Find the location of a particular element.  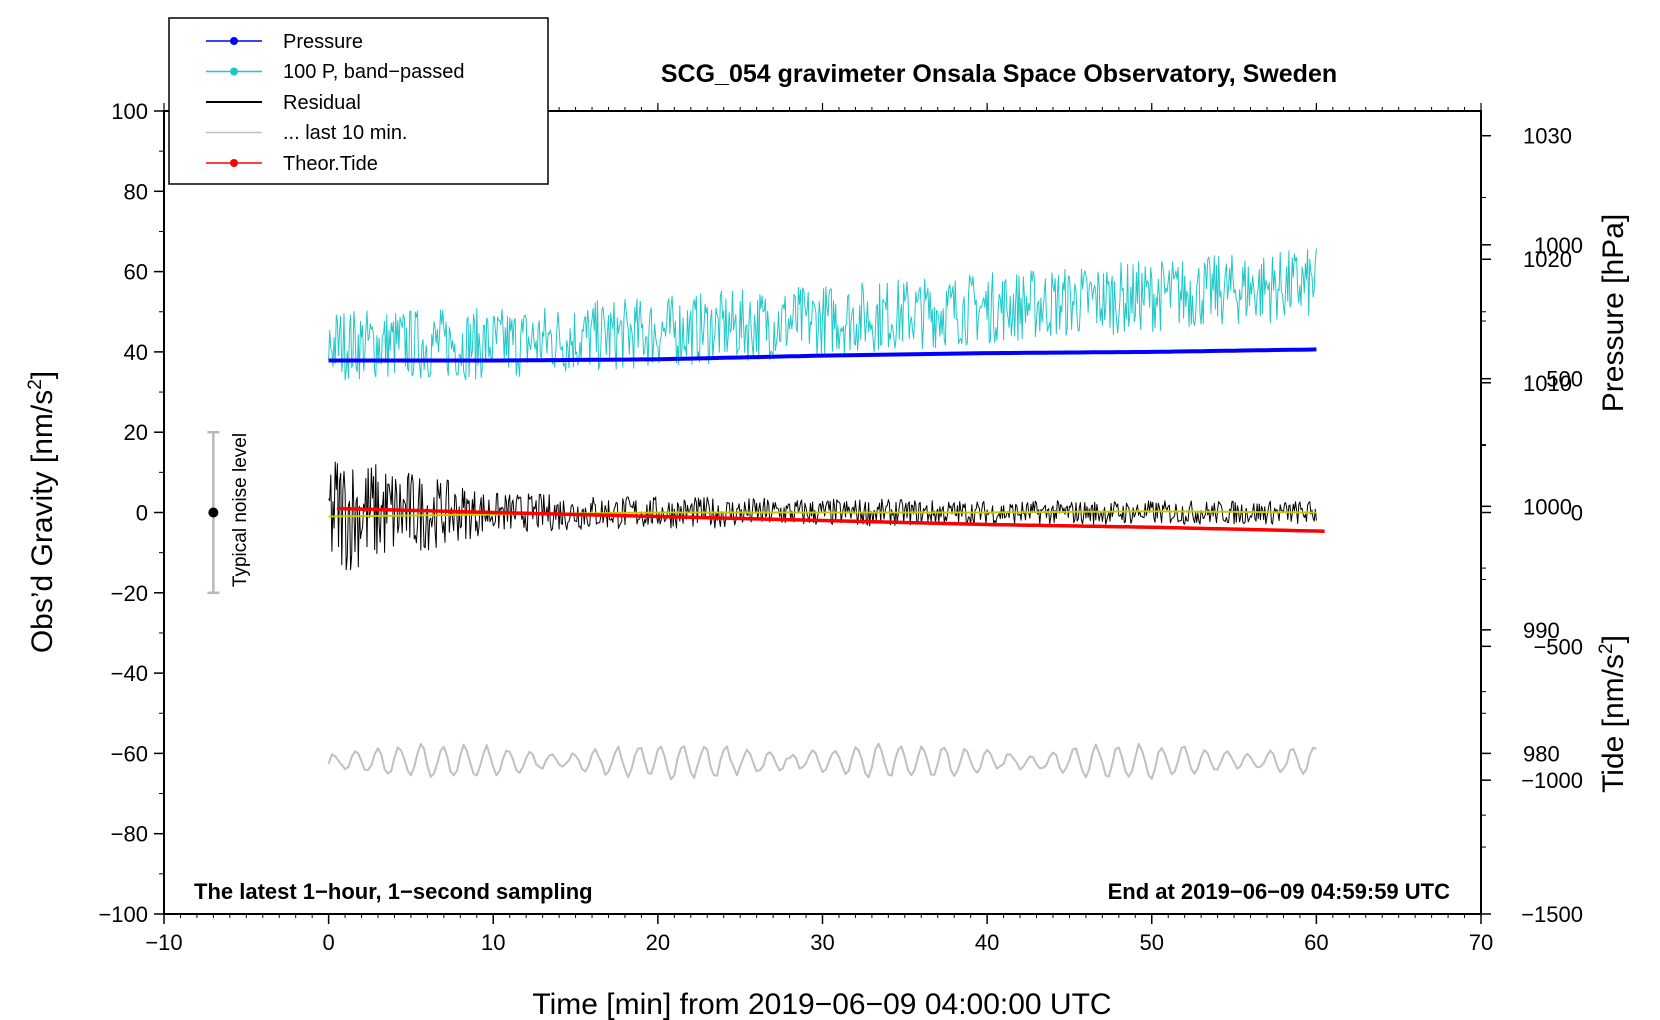

y-axis-label-sup: 2 is located at coordinates (35, 384).